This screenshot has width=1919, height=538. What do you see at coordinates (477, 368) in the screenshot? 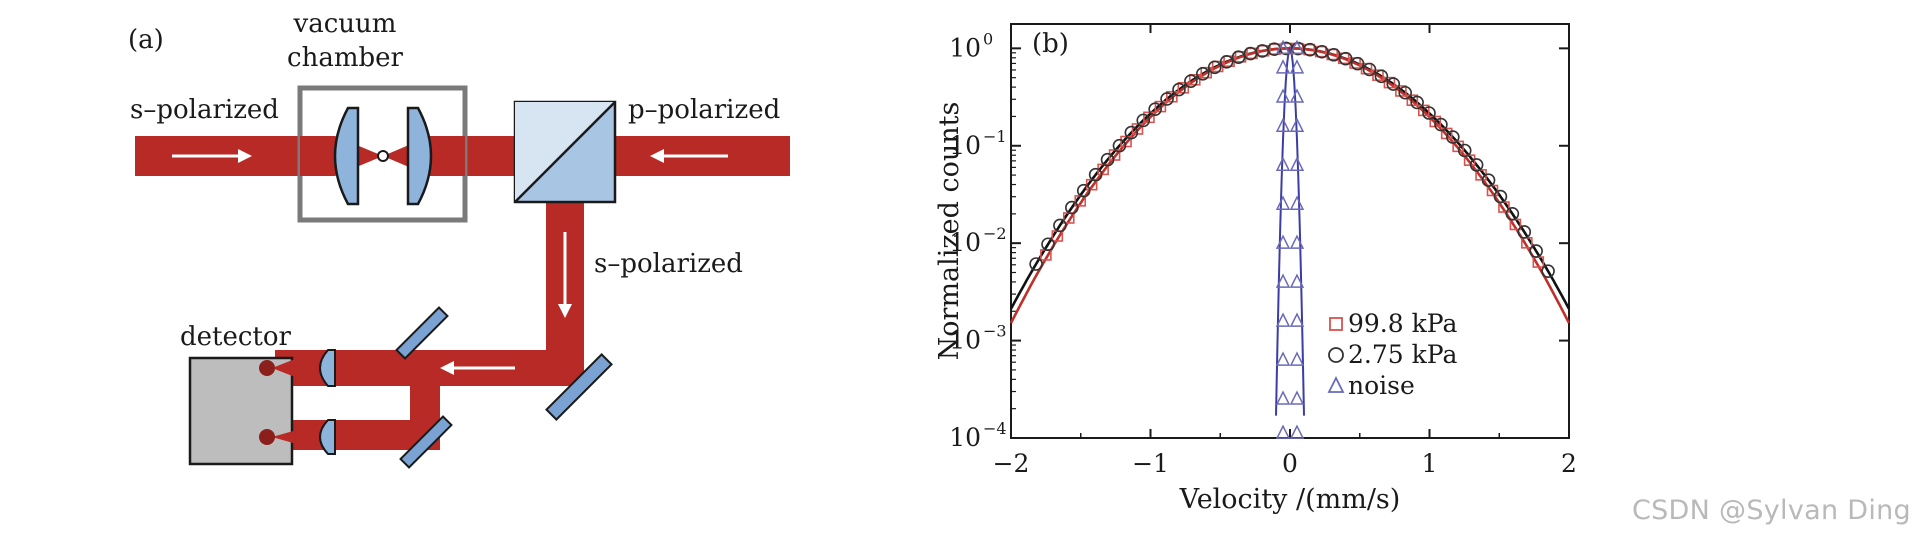
I see `arrow-left-small-icon` at bounding box center [477, 368].